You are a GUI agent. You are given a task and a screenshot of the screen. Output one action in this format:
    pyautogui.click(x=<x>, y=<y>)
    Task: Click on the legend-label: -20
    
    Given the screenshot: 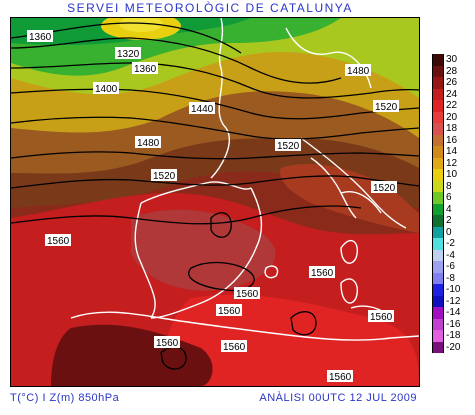 What is the action you would take?
    pyautogui.click(x=453, y=347)
    